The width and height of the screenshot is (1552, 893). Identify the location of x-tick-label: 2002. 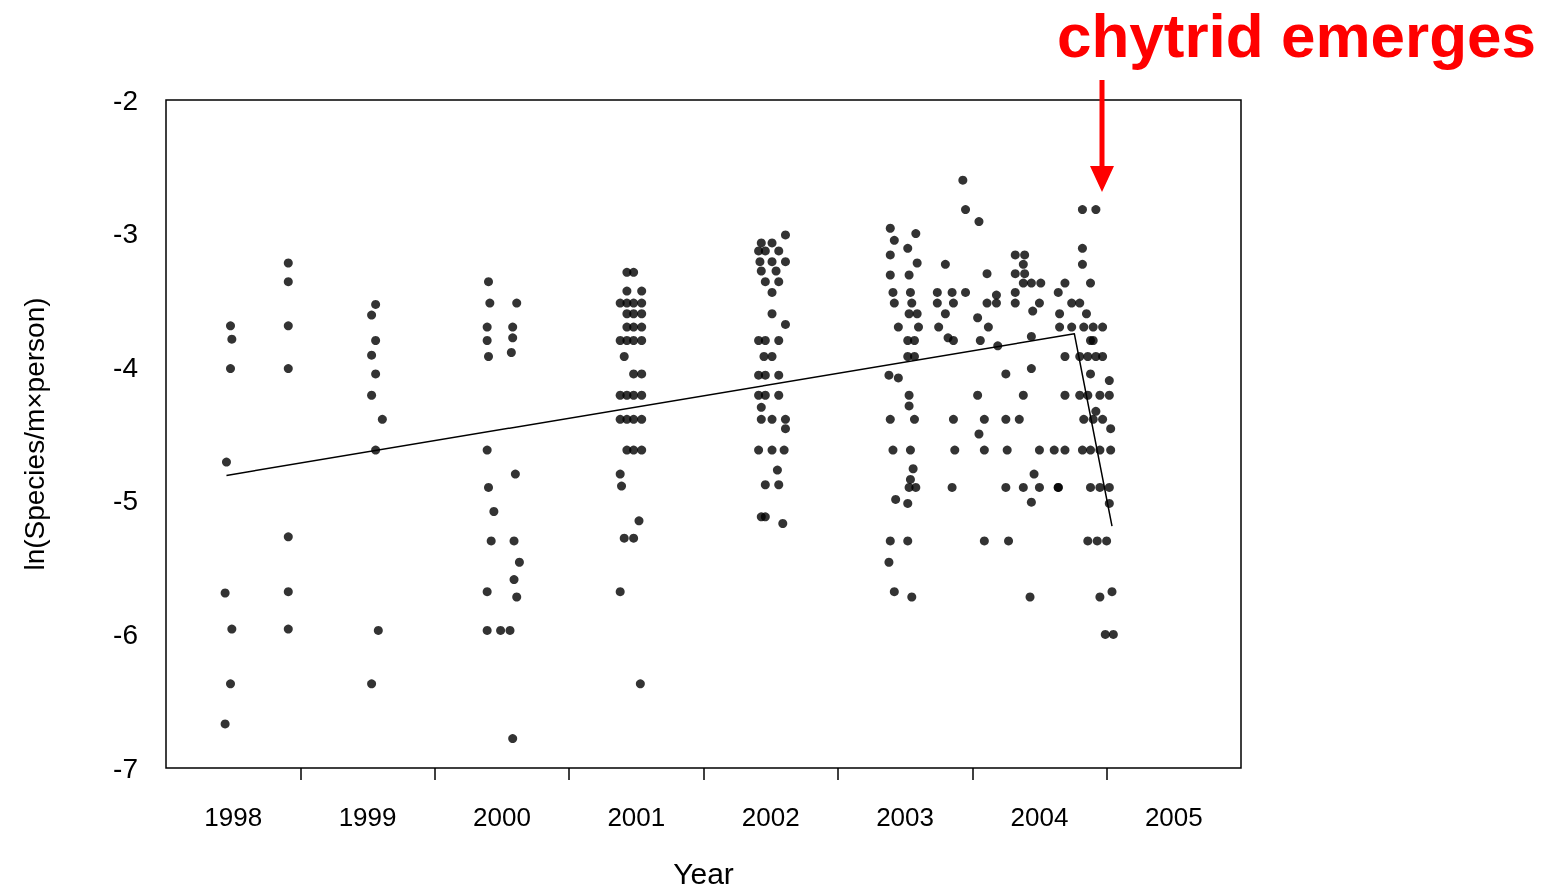
(770, 817).